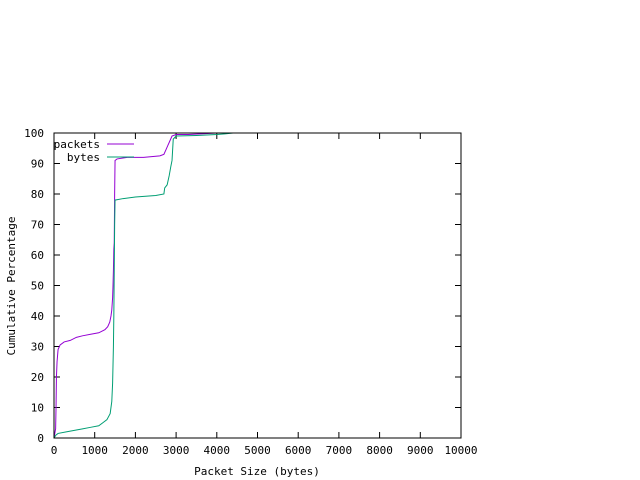 The width and height of the screenshot is (640, 480). Describe the element at coordinates (40, 438) in the screenshot. I see `y-tick-label: 0` at that location.